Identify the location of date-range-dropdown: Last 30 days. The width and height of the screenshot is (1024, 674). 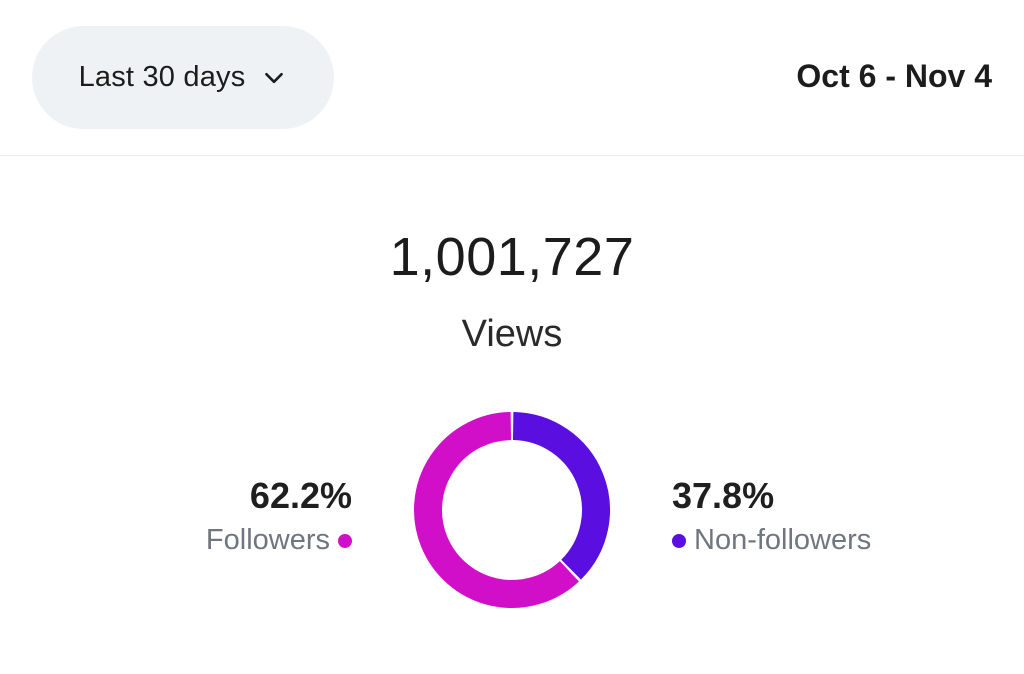
(183, 77).